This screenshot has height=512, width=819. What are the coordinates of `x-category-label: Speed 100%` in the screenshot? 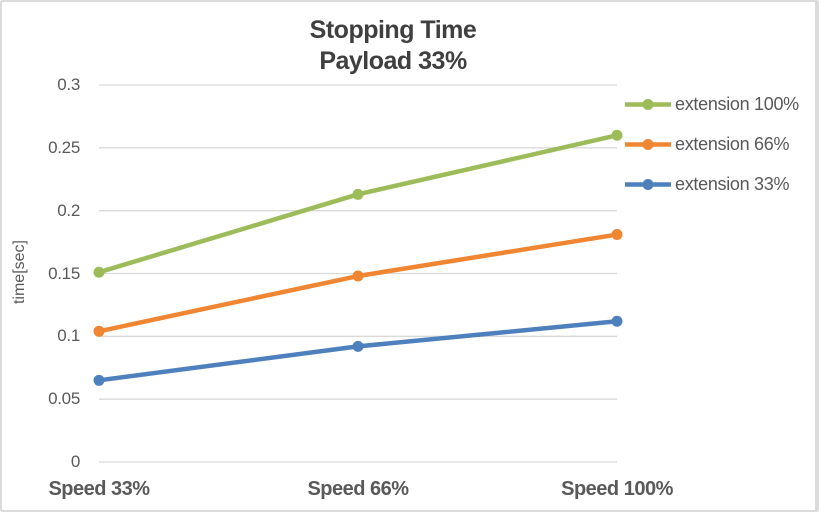 It's located at (617, 489).